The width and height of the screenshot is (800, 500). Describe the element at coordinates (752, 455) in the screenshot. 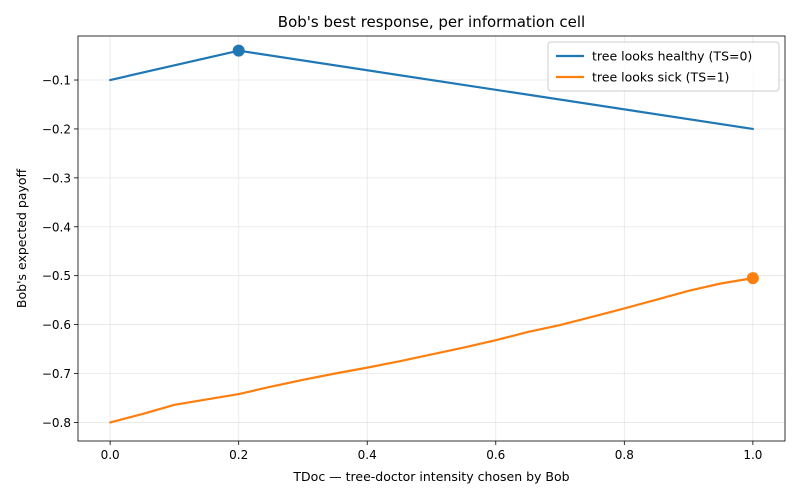

I see `x-tick-label: 1.0` at that location.